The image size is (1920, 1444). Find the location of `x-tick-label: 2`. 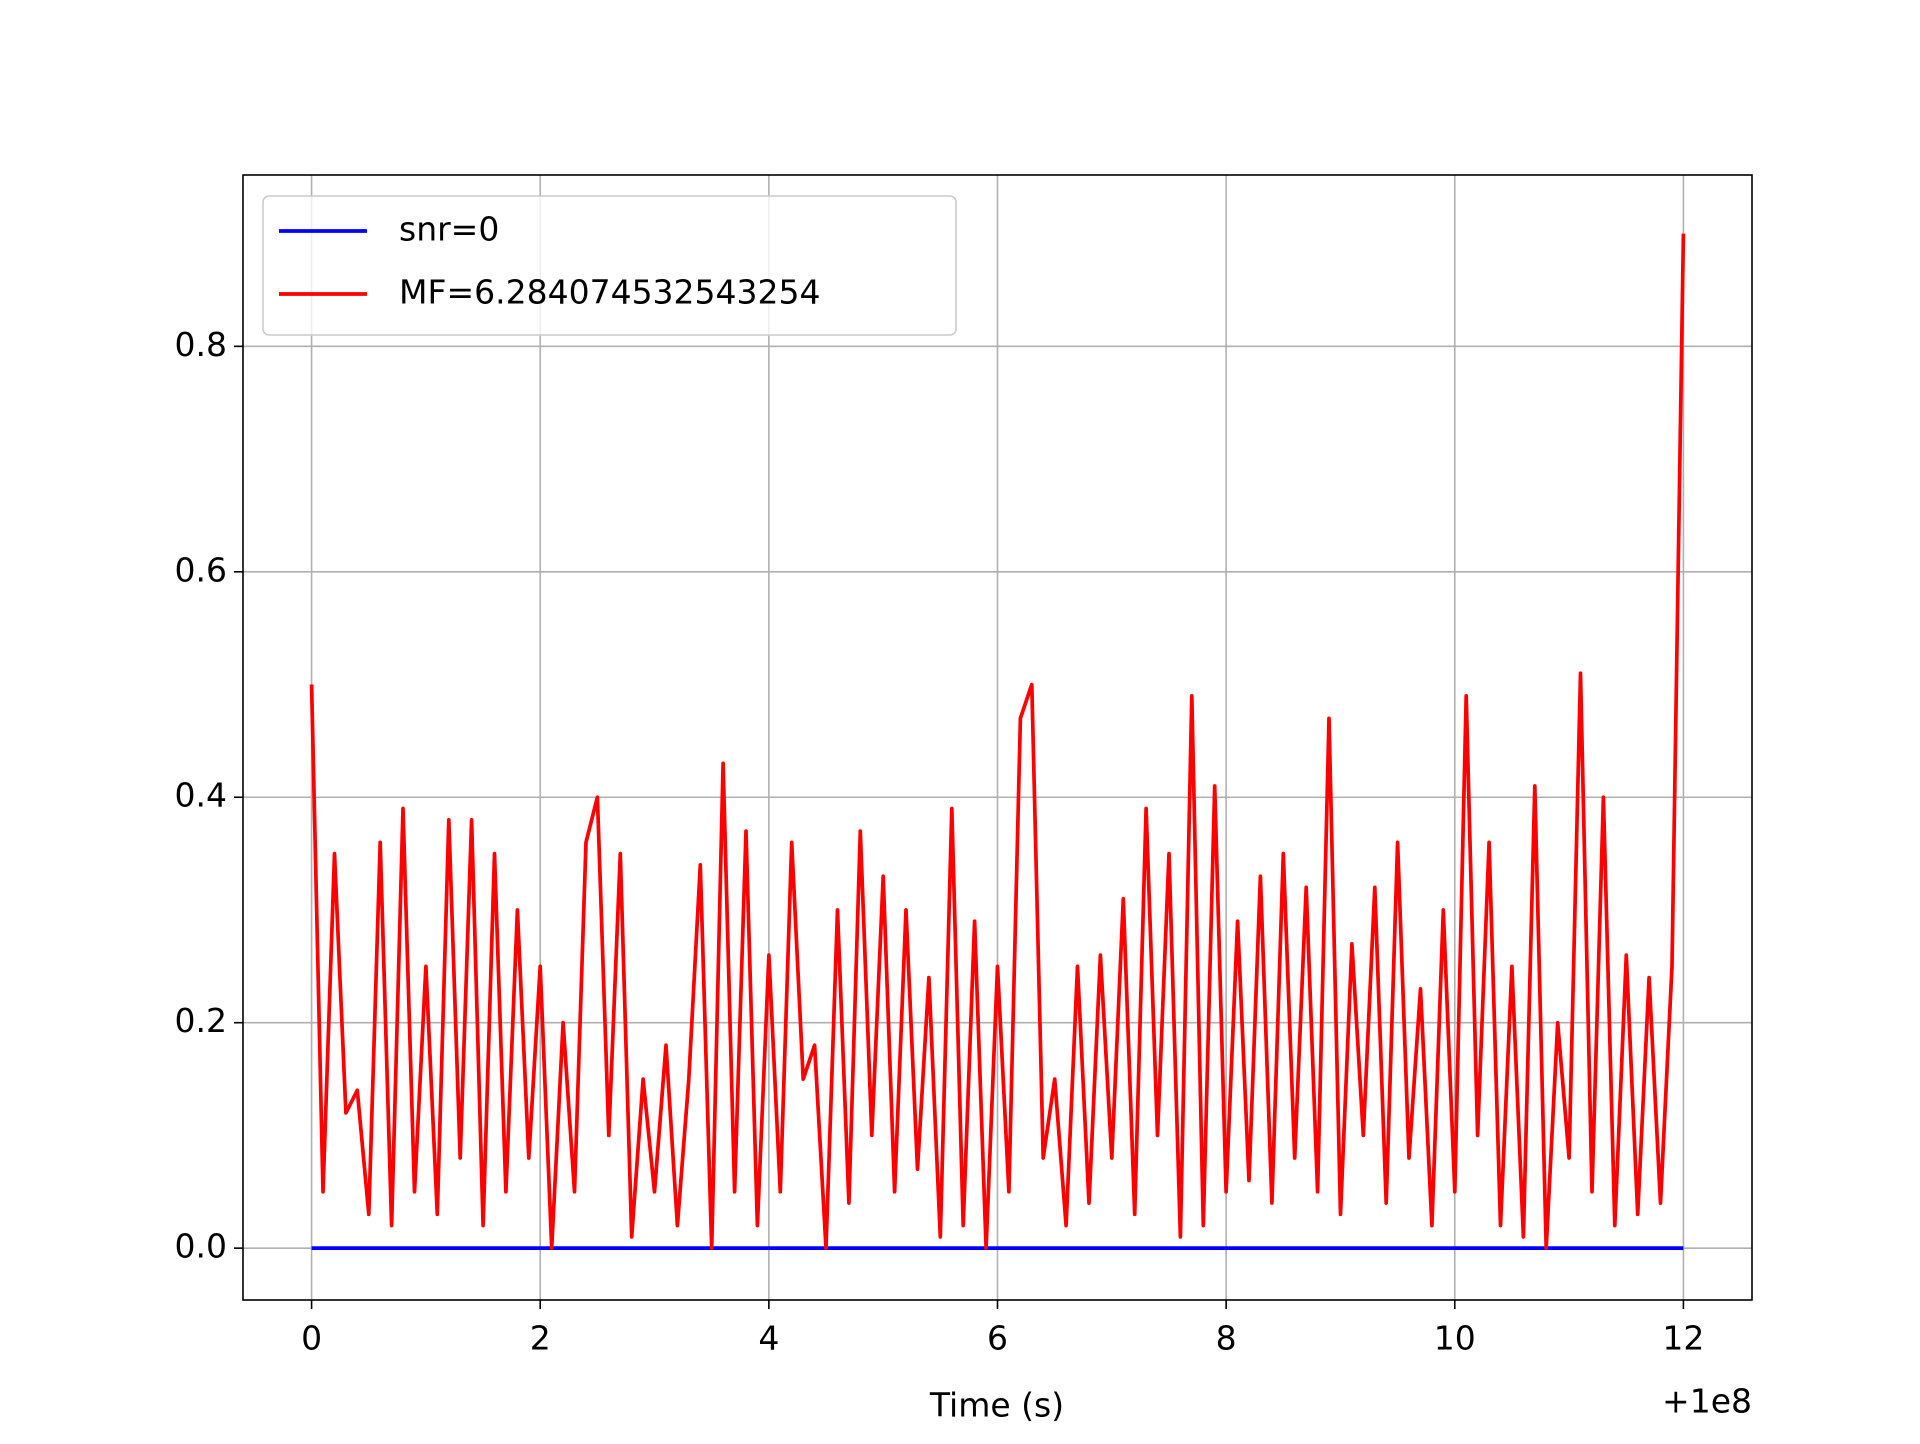

x-tick-label: 2 is located at coordinates (540, 1338).